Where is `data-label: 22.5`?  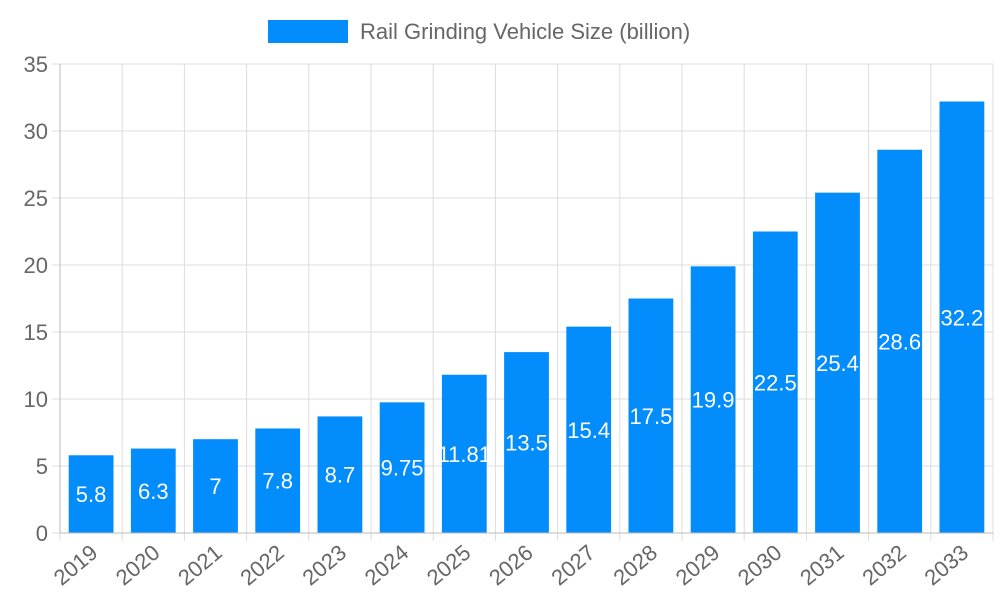 data-label: 22.5 is located at coordinates (775, 382).